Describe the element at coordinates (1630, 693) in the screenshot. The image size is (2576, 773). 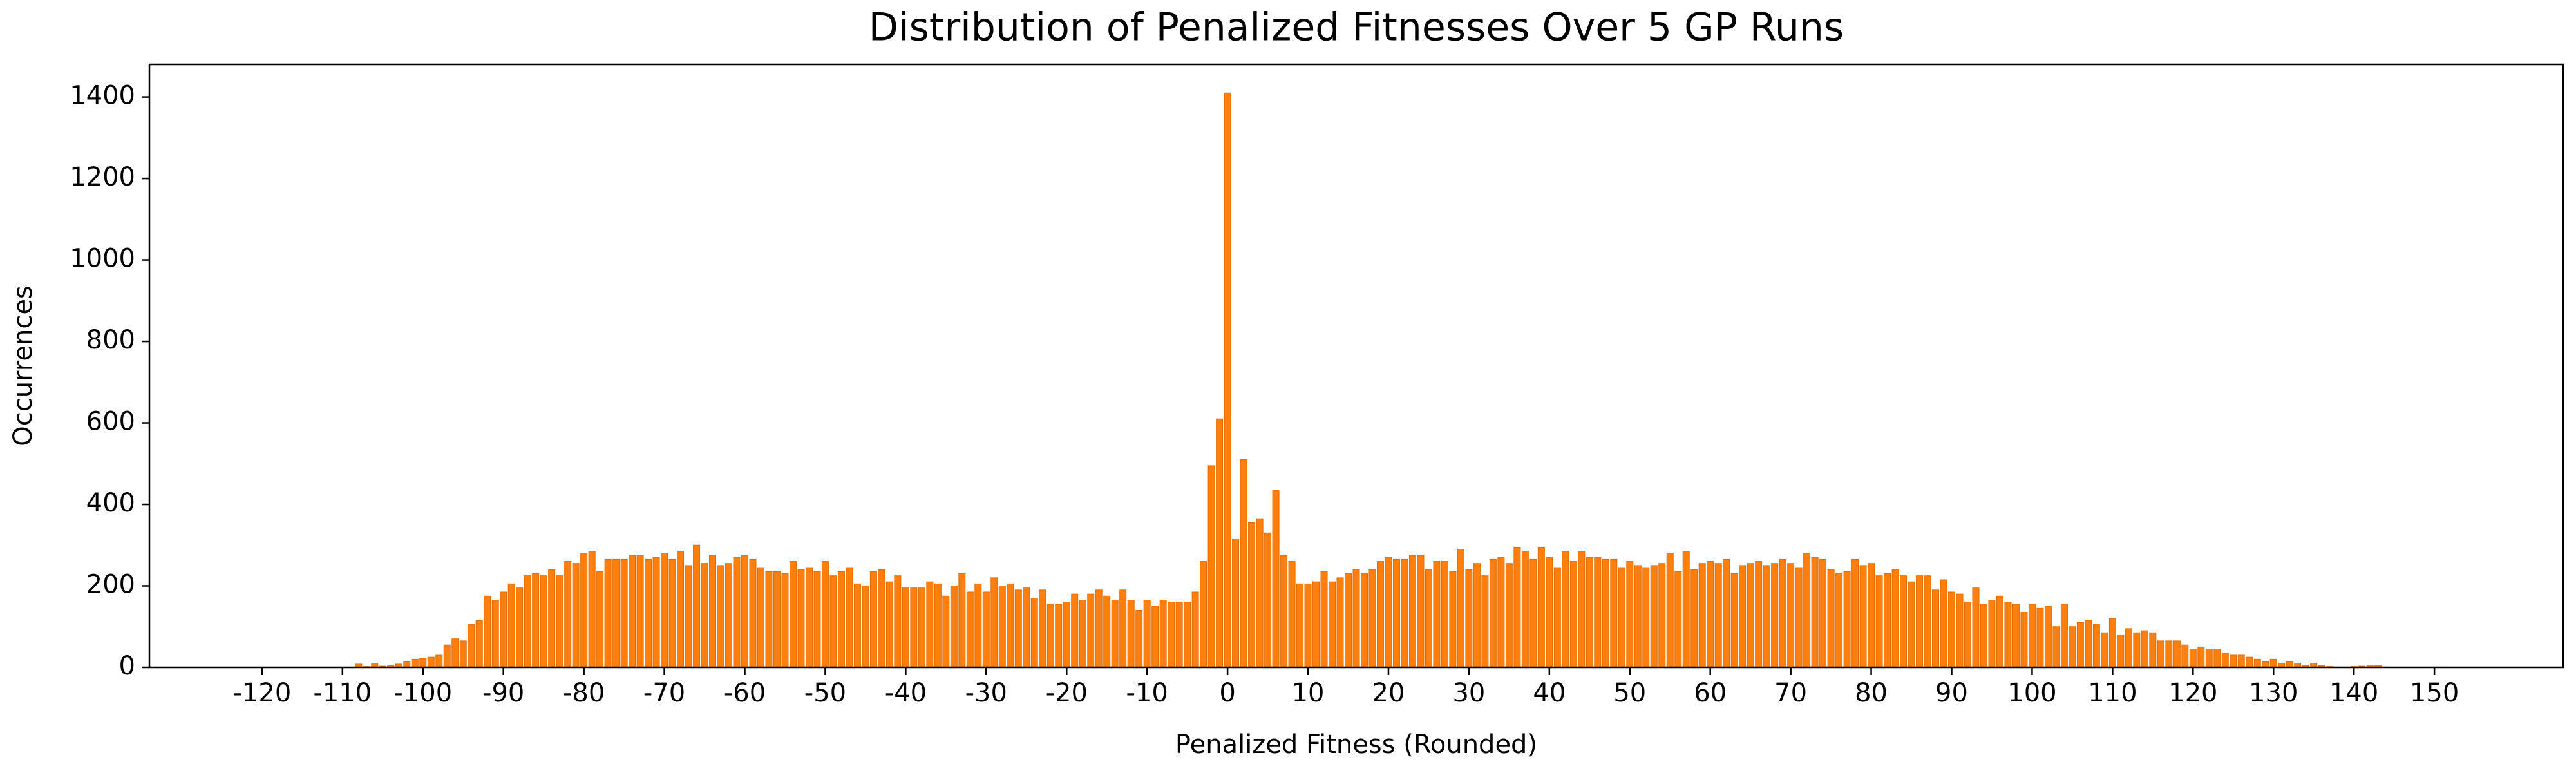
I see `x-tick-label: 50` at that location.